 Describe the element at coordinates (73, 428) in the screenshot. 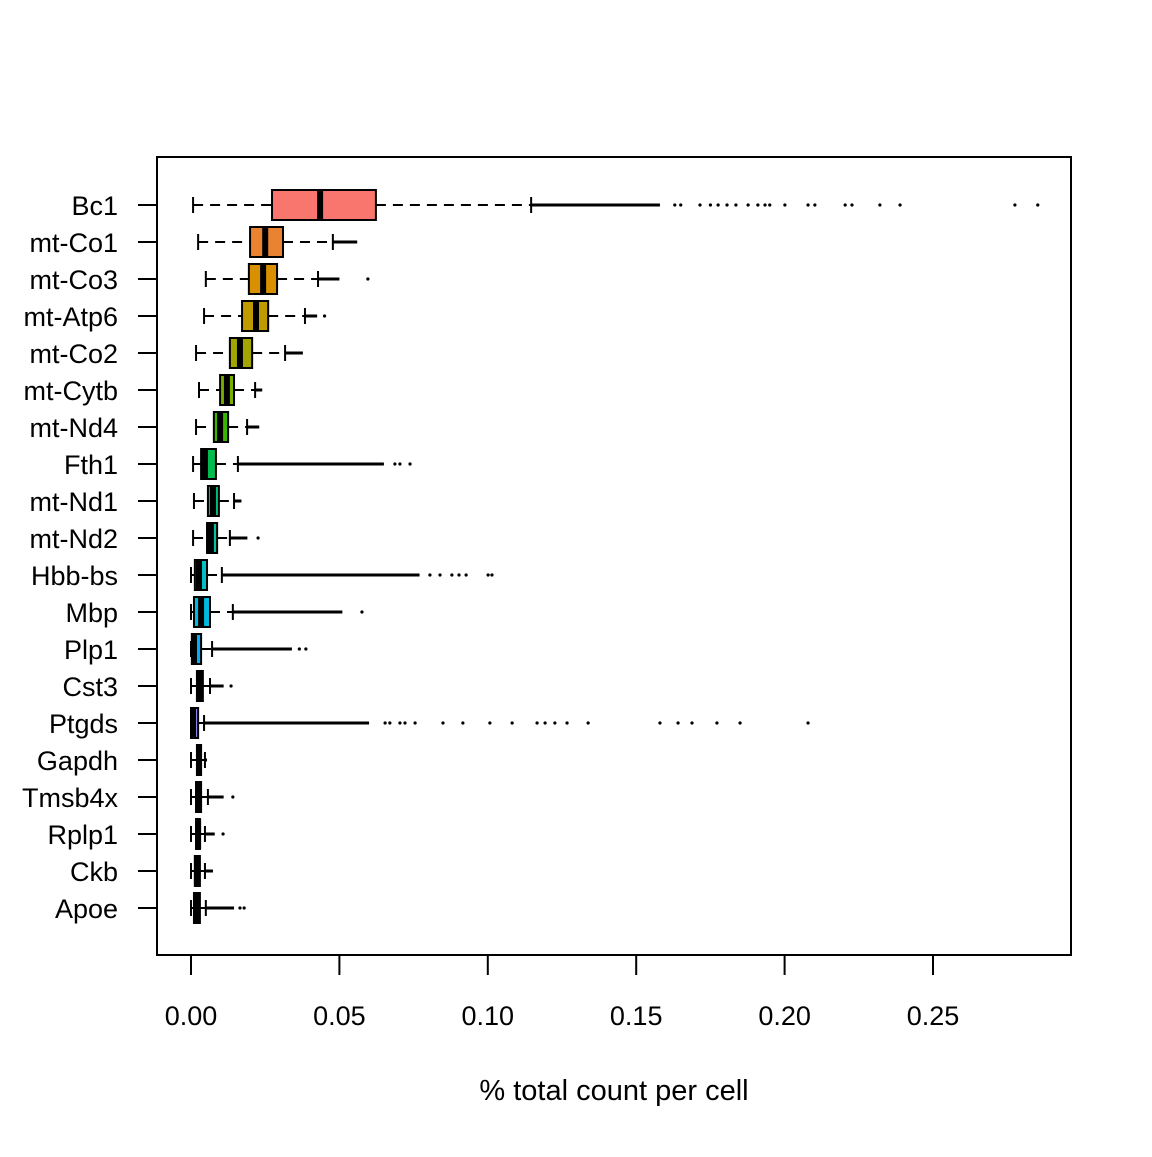

I see `y-tick-label: mt-Nd4` at that location.